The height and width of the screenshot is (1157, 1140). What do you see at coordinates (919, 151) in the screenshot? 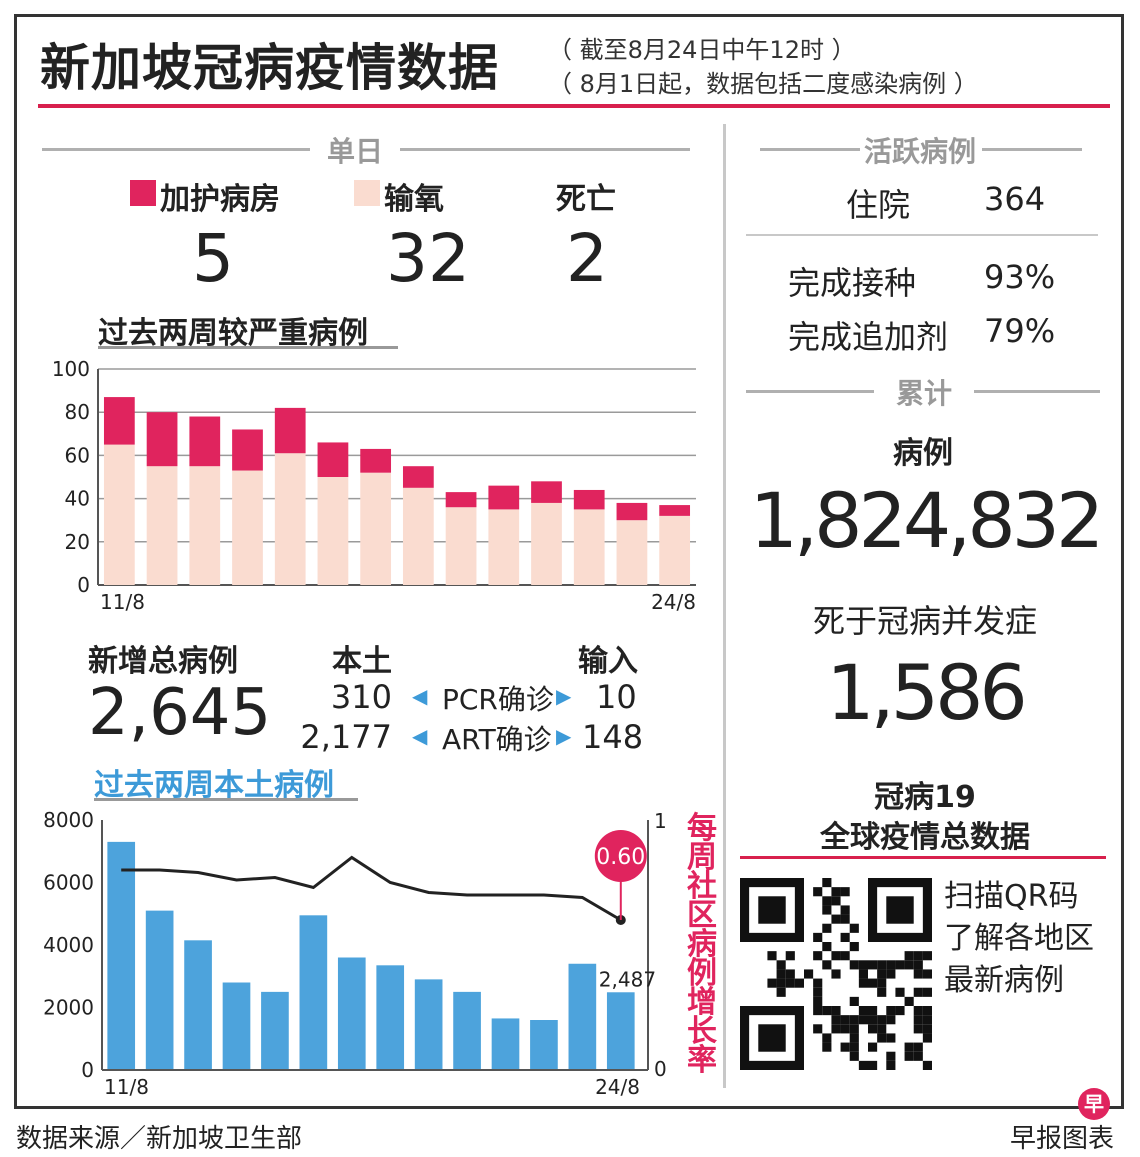
I see `active-heading: 活跃病例` at bounding box center [919, 151].